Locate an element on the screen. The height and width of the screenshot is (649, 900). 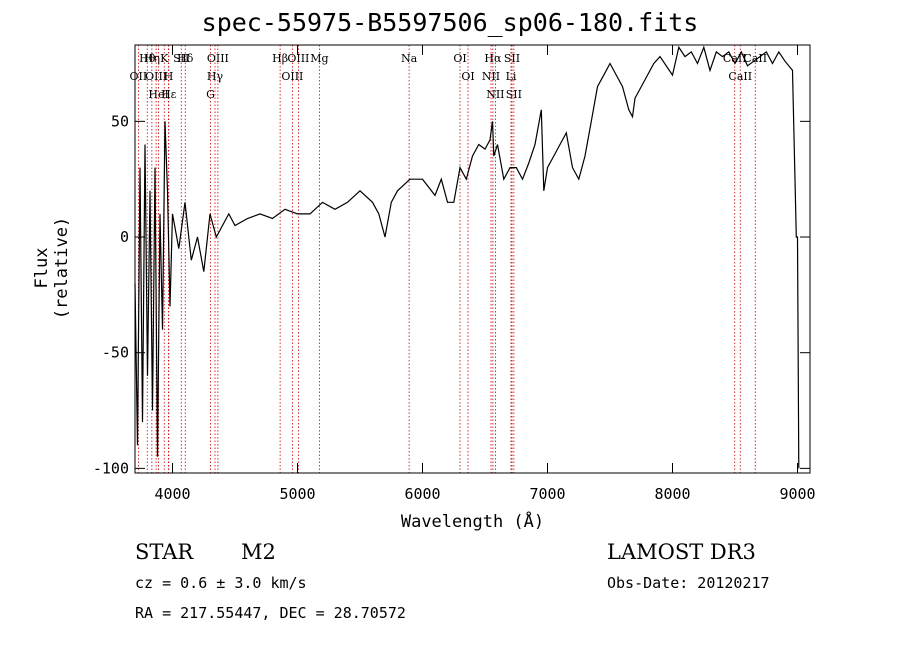
x-tick-label: 4000 is located at coordinates (172, 494).